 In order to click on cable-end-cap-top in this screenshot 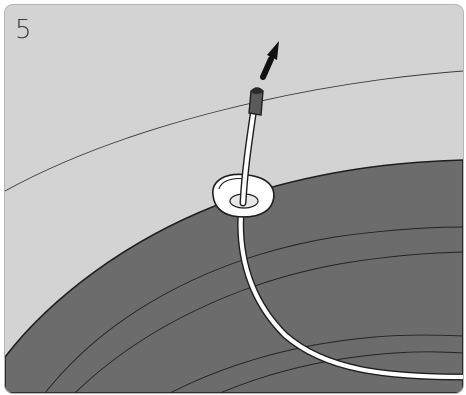, I will do `click(257, 91)`.